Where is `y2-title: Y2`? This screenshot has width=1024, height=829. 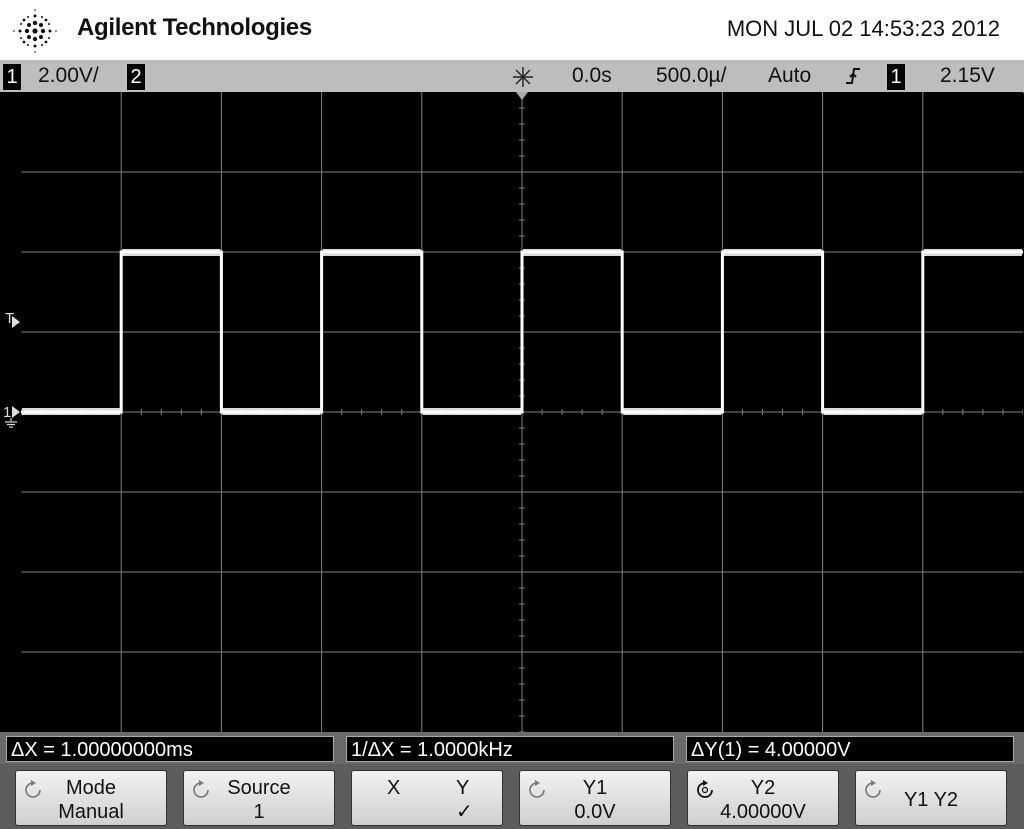
y2-title: Y2 is located at coordinates (763, 788).